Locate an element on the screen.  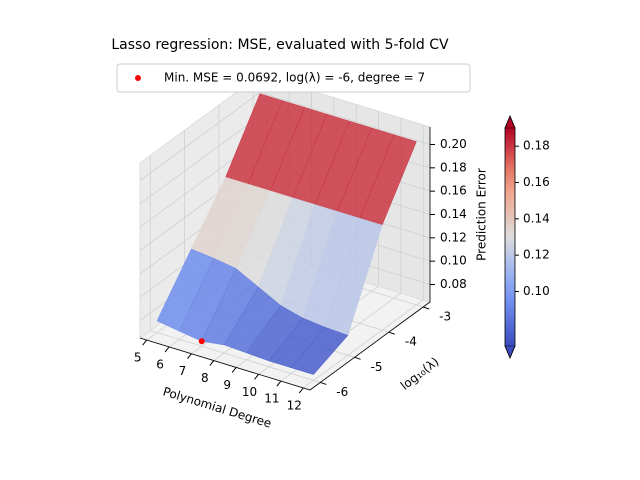
colorbar-tick-label: 0.16 is located at coordinates (536, 182).